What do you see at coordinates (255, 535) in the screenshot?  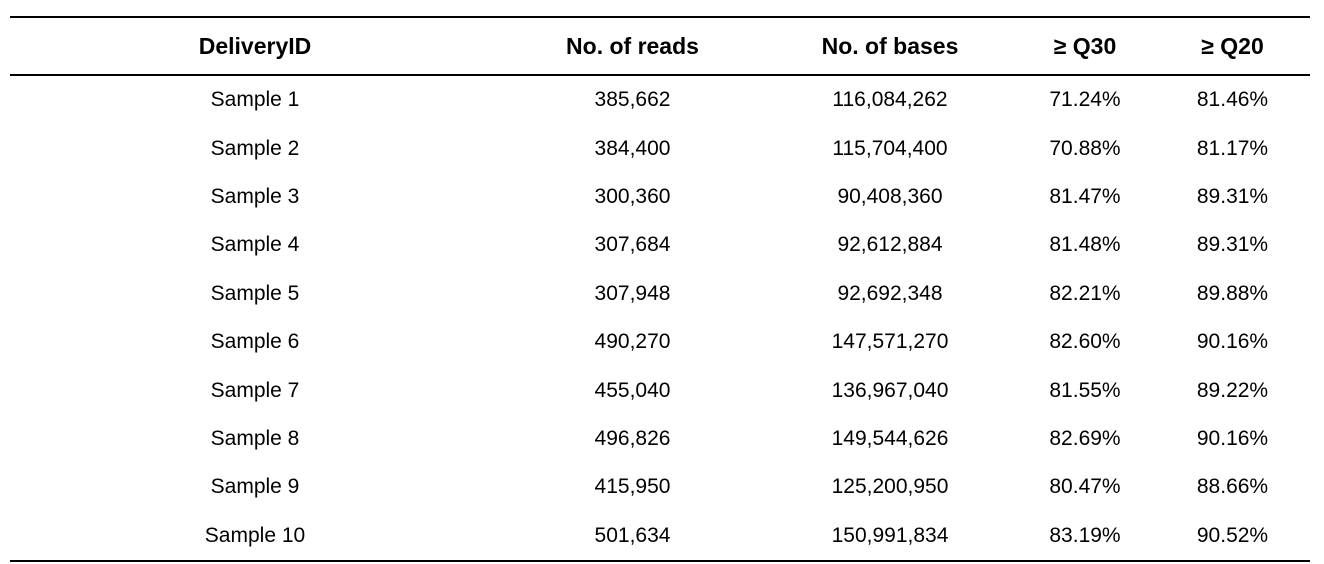 I see `cell-delivery-id: Sample 10` at bounding box center [255, 535].